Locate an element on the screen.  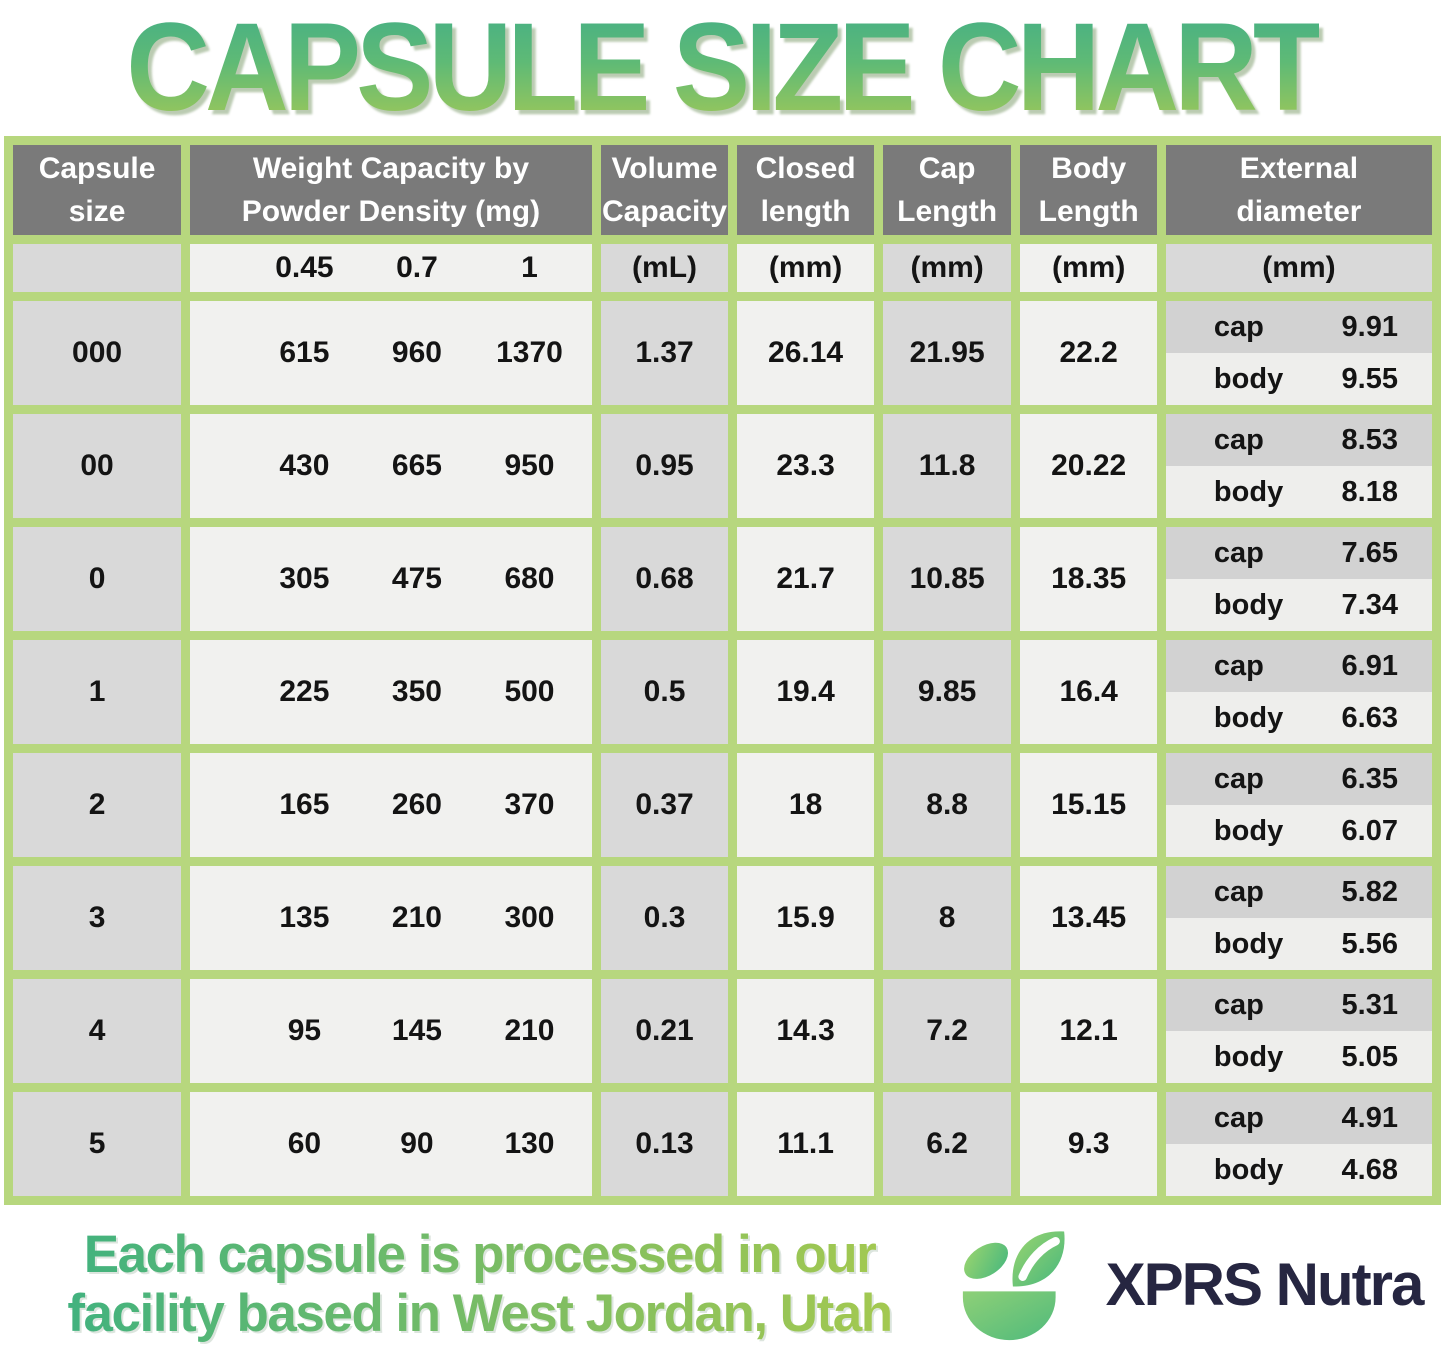
capsule-size-cell: 000 is located at coordinates (97, 353).